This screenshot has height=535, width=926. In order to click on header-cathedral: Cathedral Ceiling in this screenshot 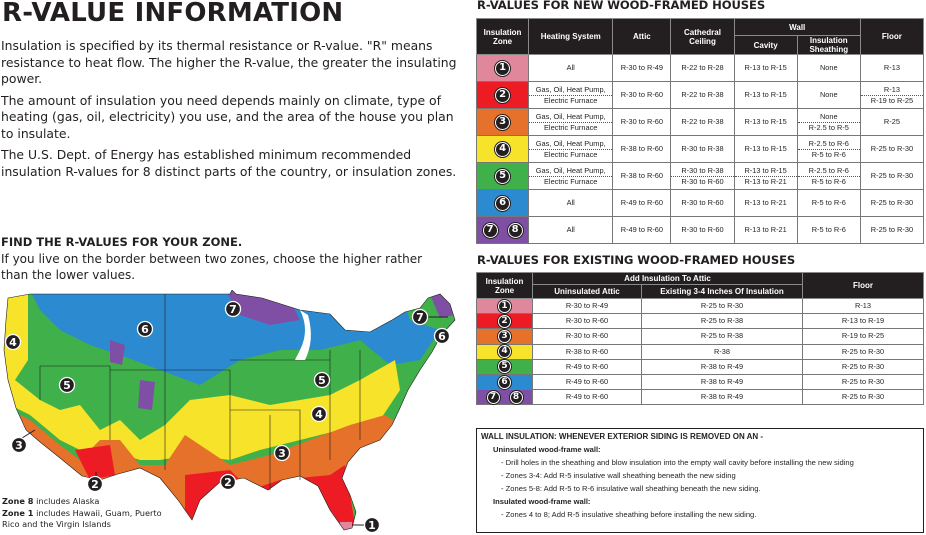, I will do `click(702, 36)`.